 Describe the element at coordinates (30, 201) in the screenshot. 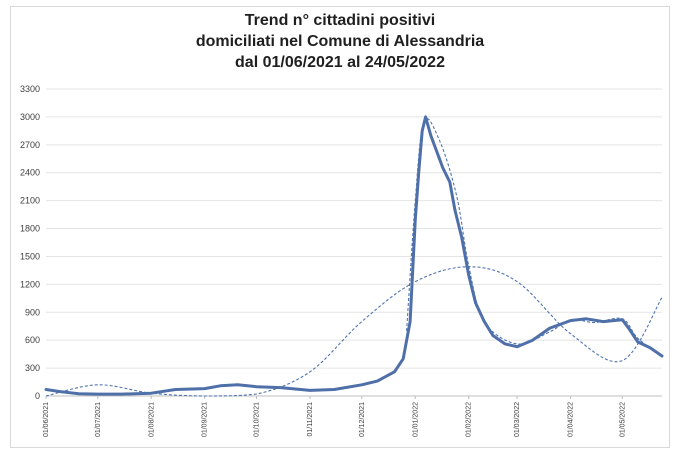

I see `y-tick-label: 2100` at that location.